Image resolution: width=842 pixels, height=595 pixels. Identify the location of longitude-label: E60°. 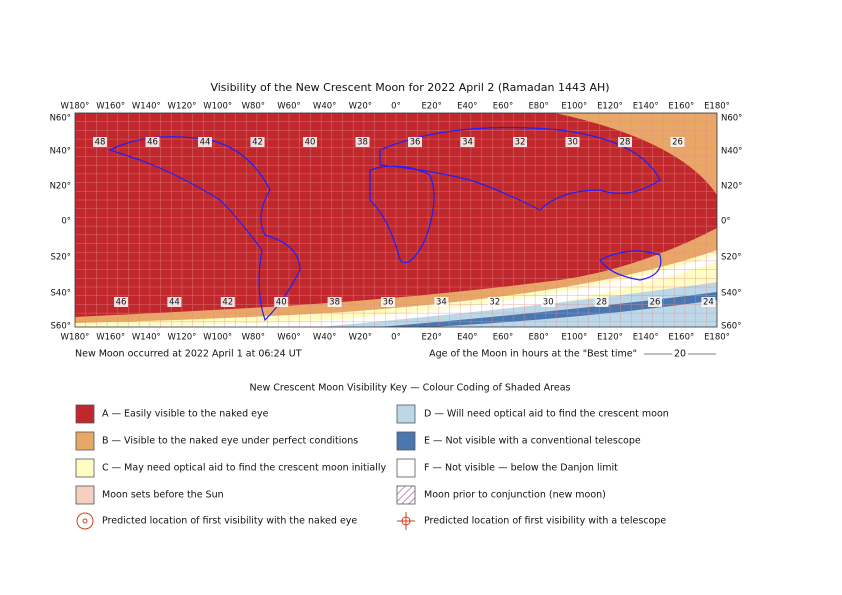
(503, 107).